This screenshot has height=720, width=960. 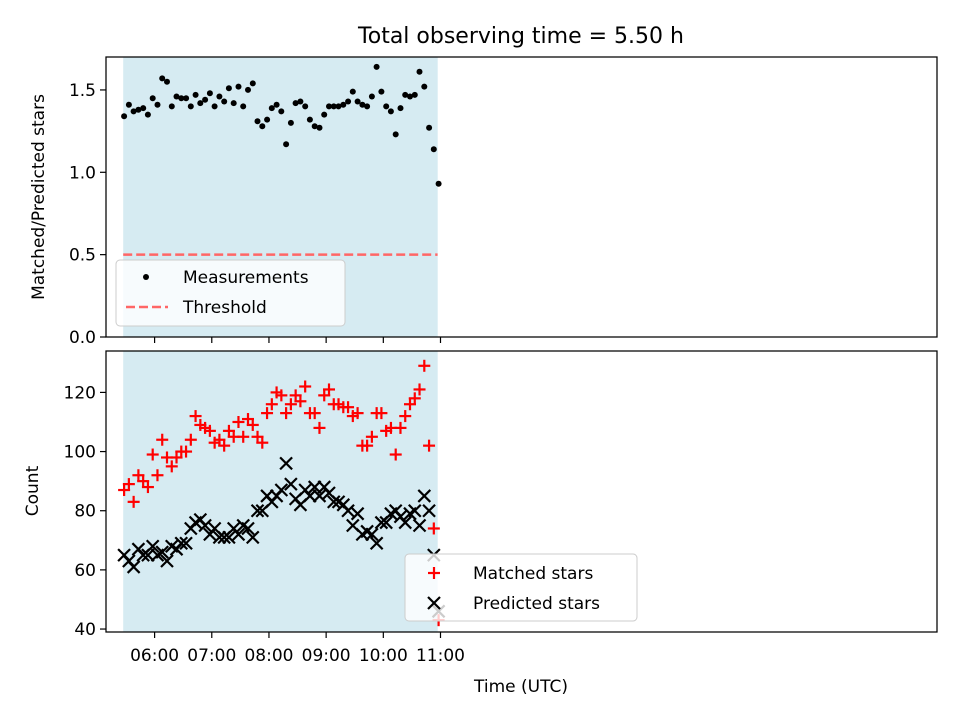 What do you see at coordinates (80, 393) in the screenshot?
I see `counts-y-tick-label: 120` at bounding box center [80, 393].